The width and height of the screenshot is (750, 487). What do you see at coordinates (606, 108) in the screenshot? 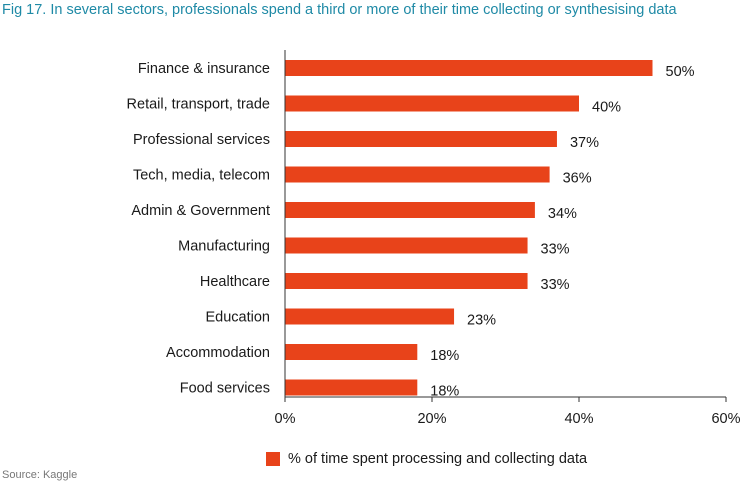
I see `value-label: 40%` at bounding box center [606, 108].